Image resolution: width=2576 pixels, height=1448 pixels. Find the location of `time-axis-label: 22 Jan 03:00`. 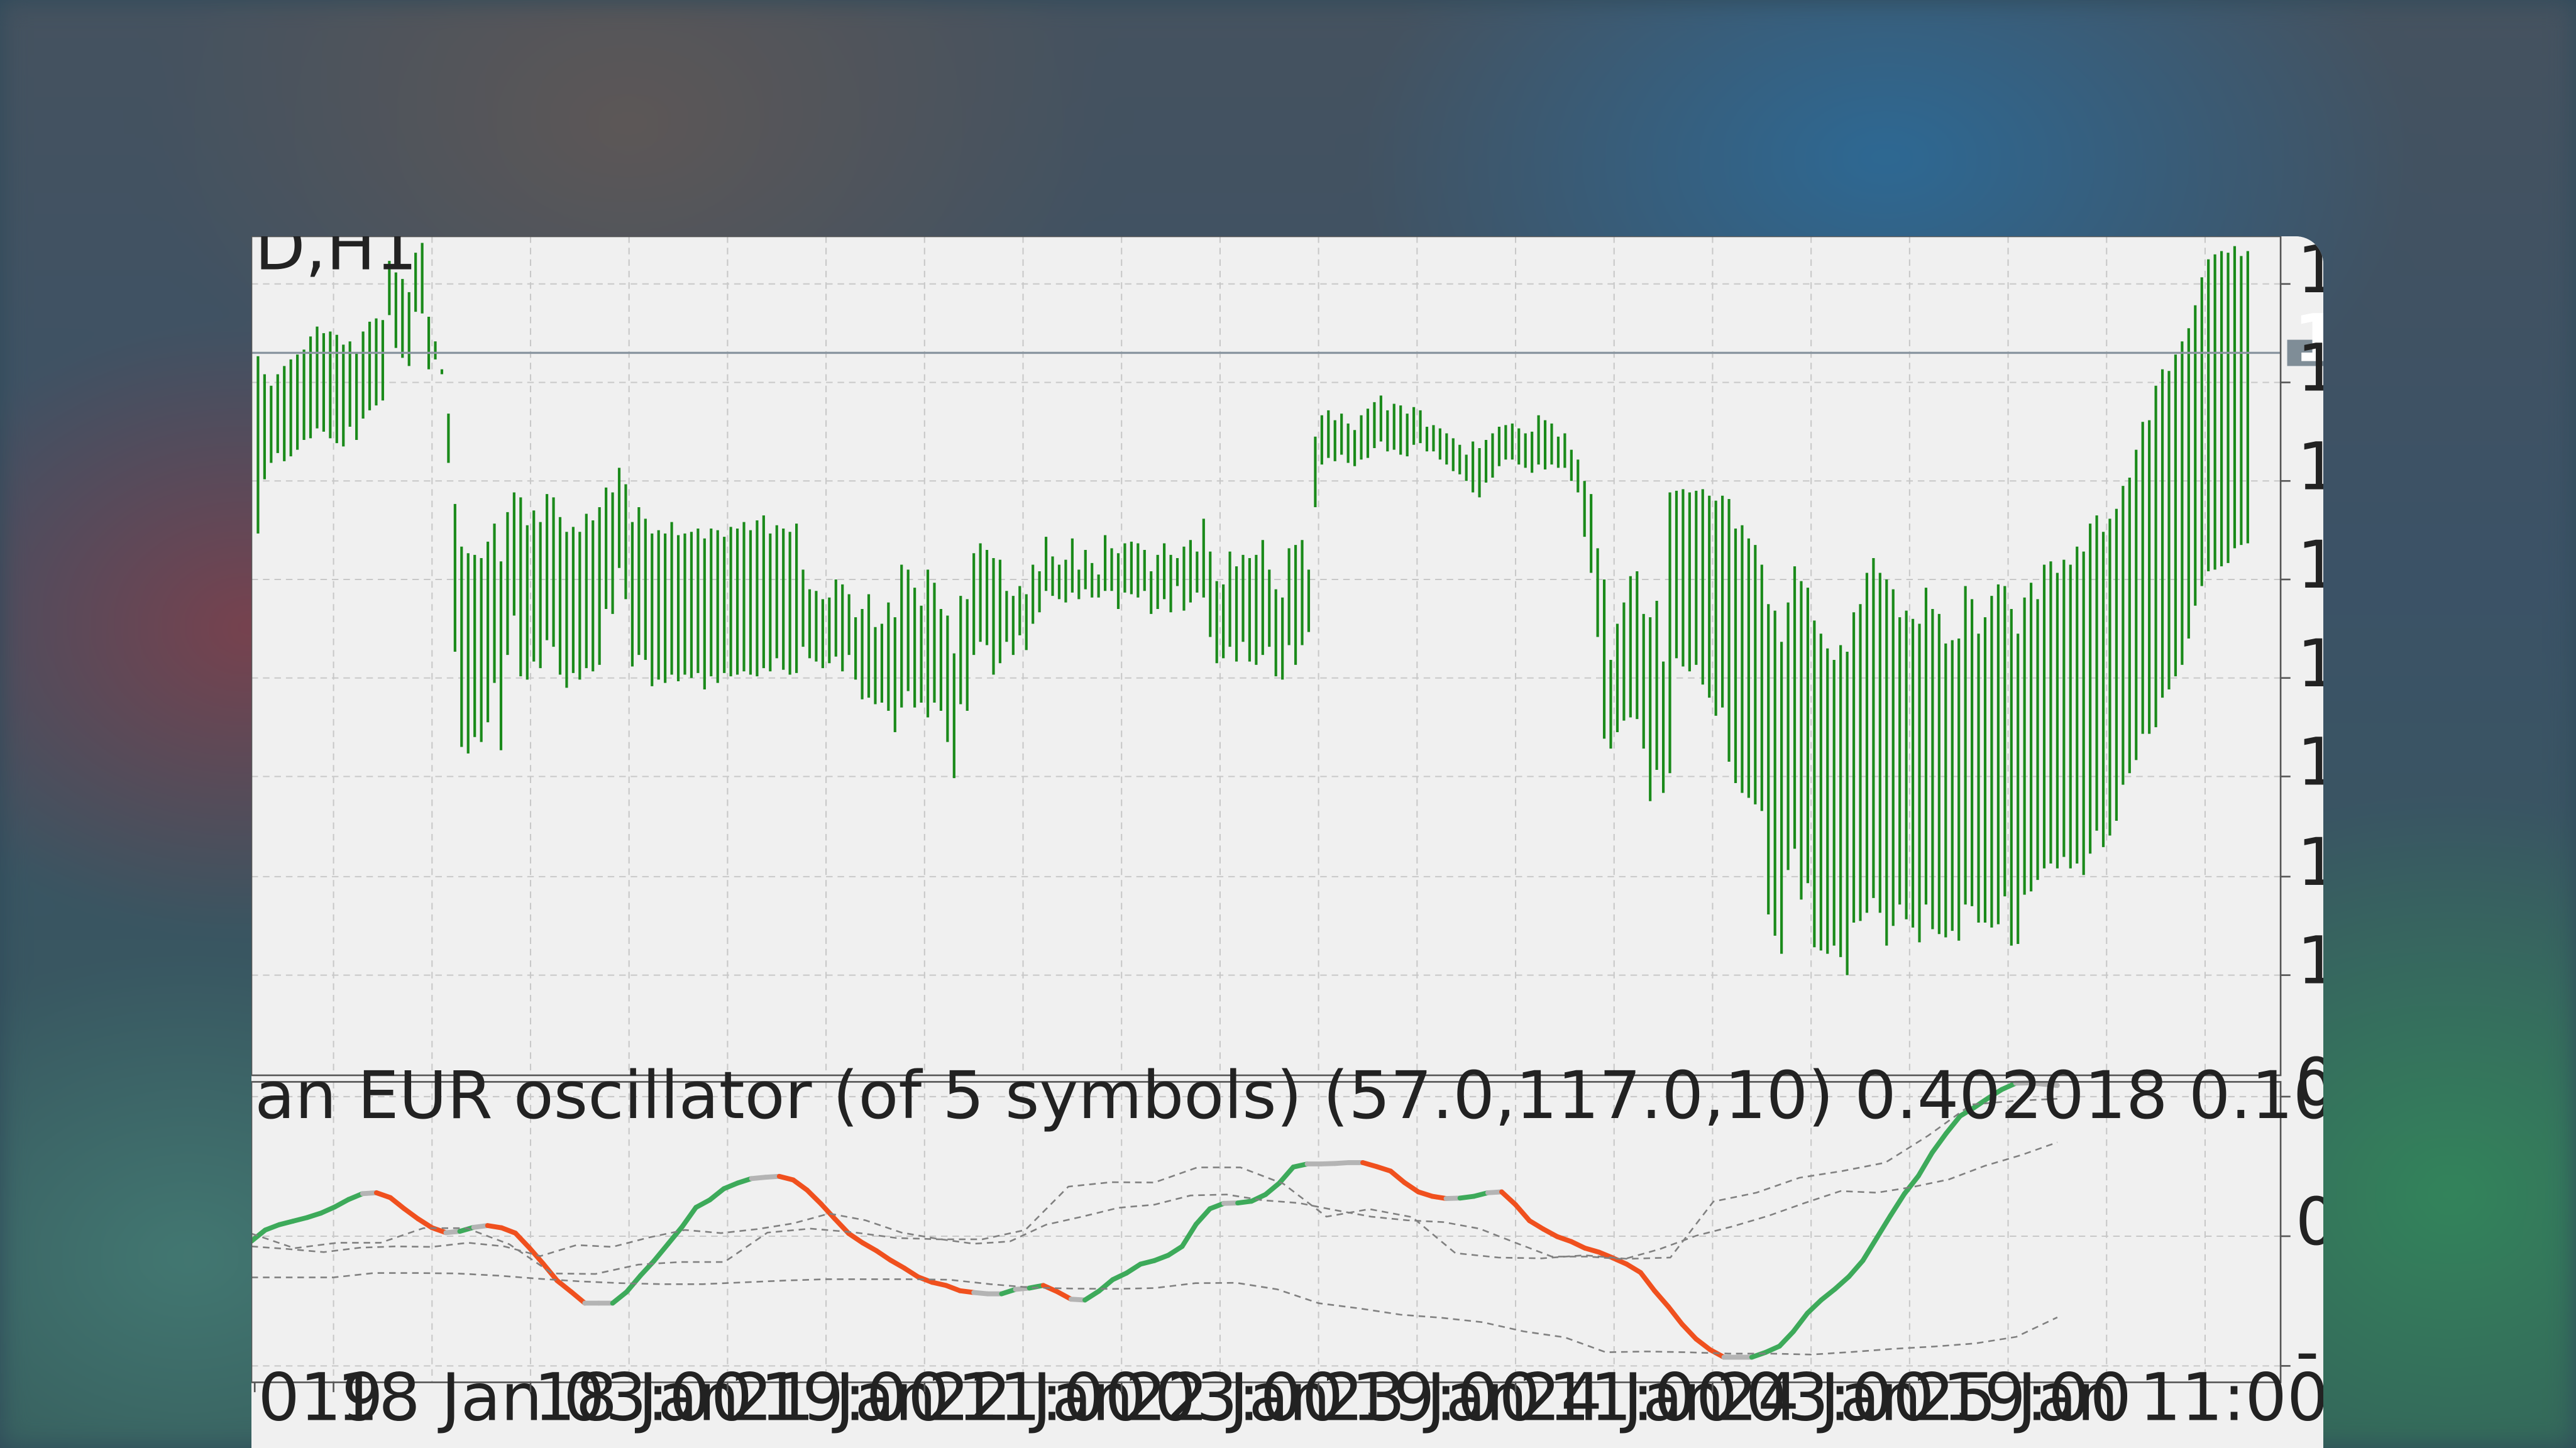

time-axis-label: 22 Jan 03:00 is located at coordinates (1136, 1397).